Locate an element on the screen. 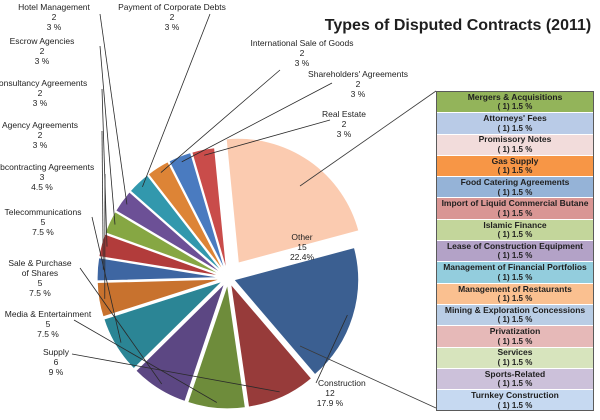 The width and height of the screenshot is (600, 420). pie-slice-supply is located at coordinates (271, 344).